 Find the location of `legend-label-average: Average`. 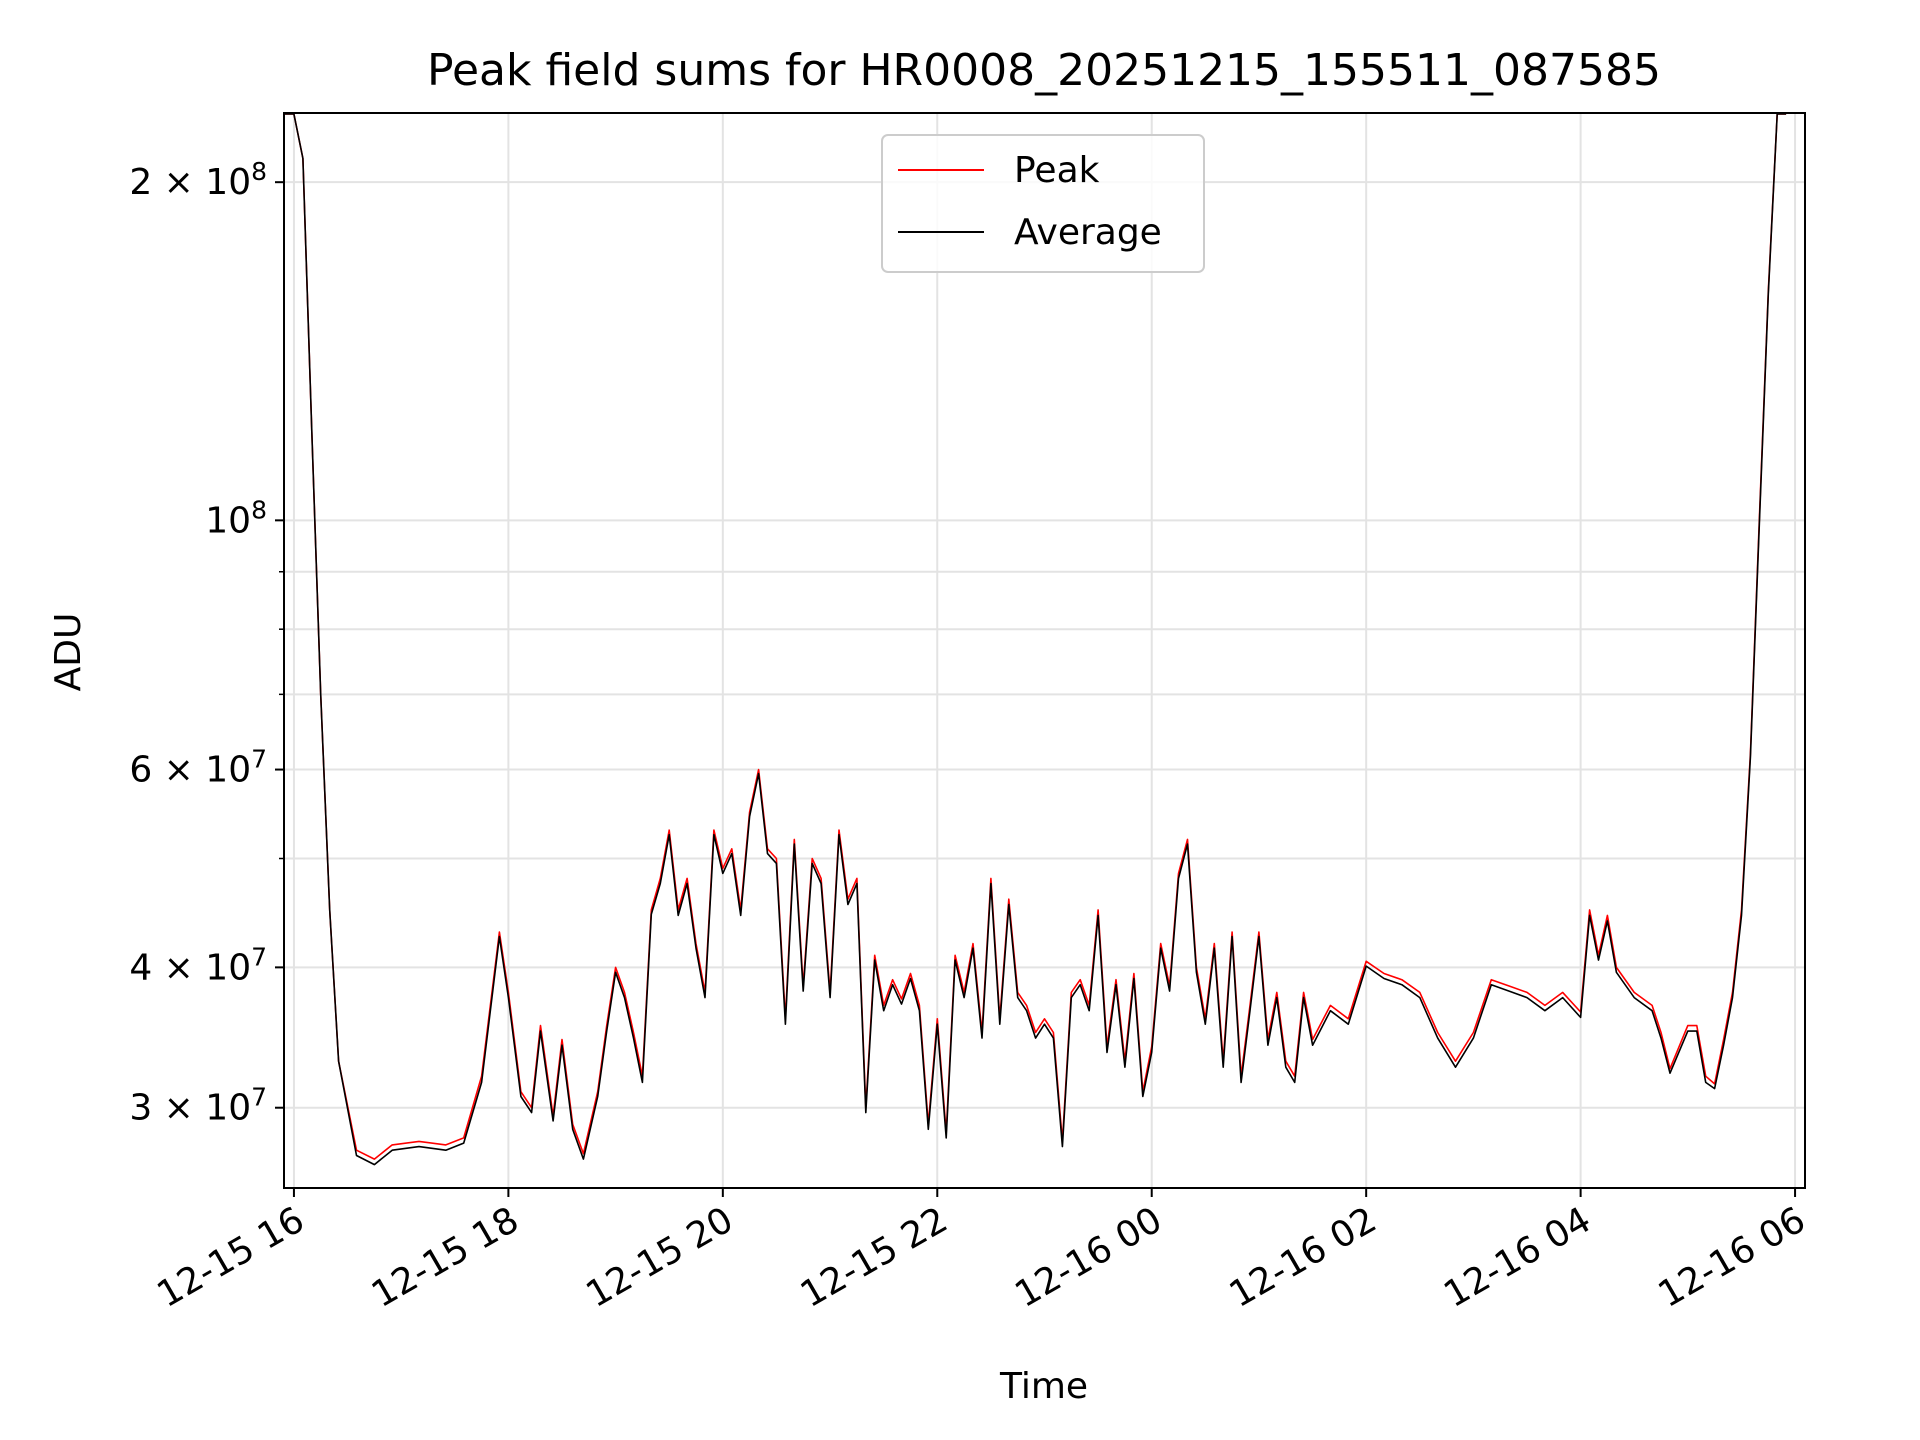

legend-label-average: Average is located at coordinates (1088, 232).